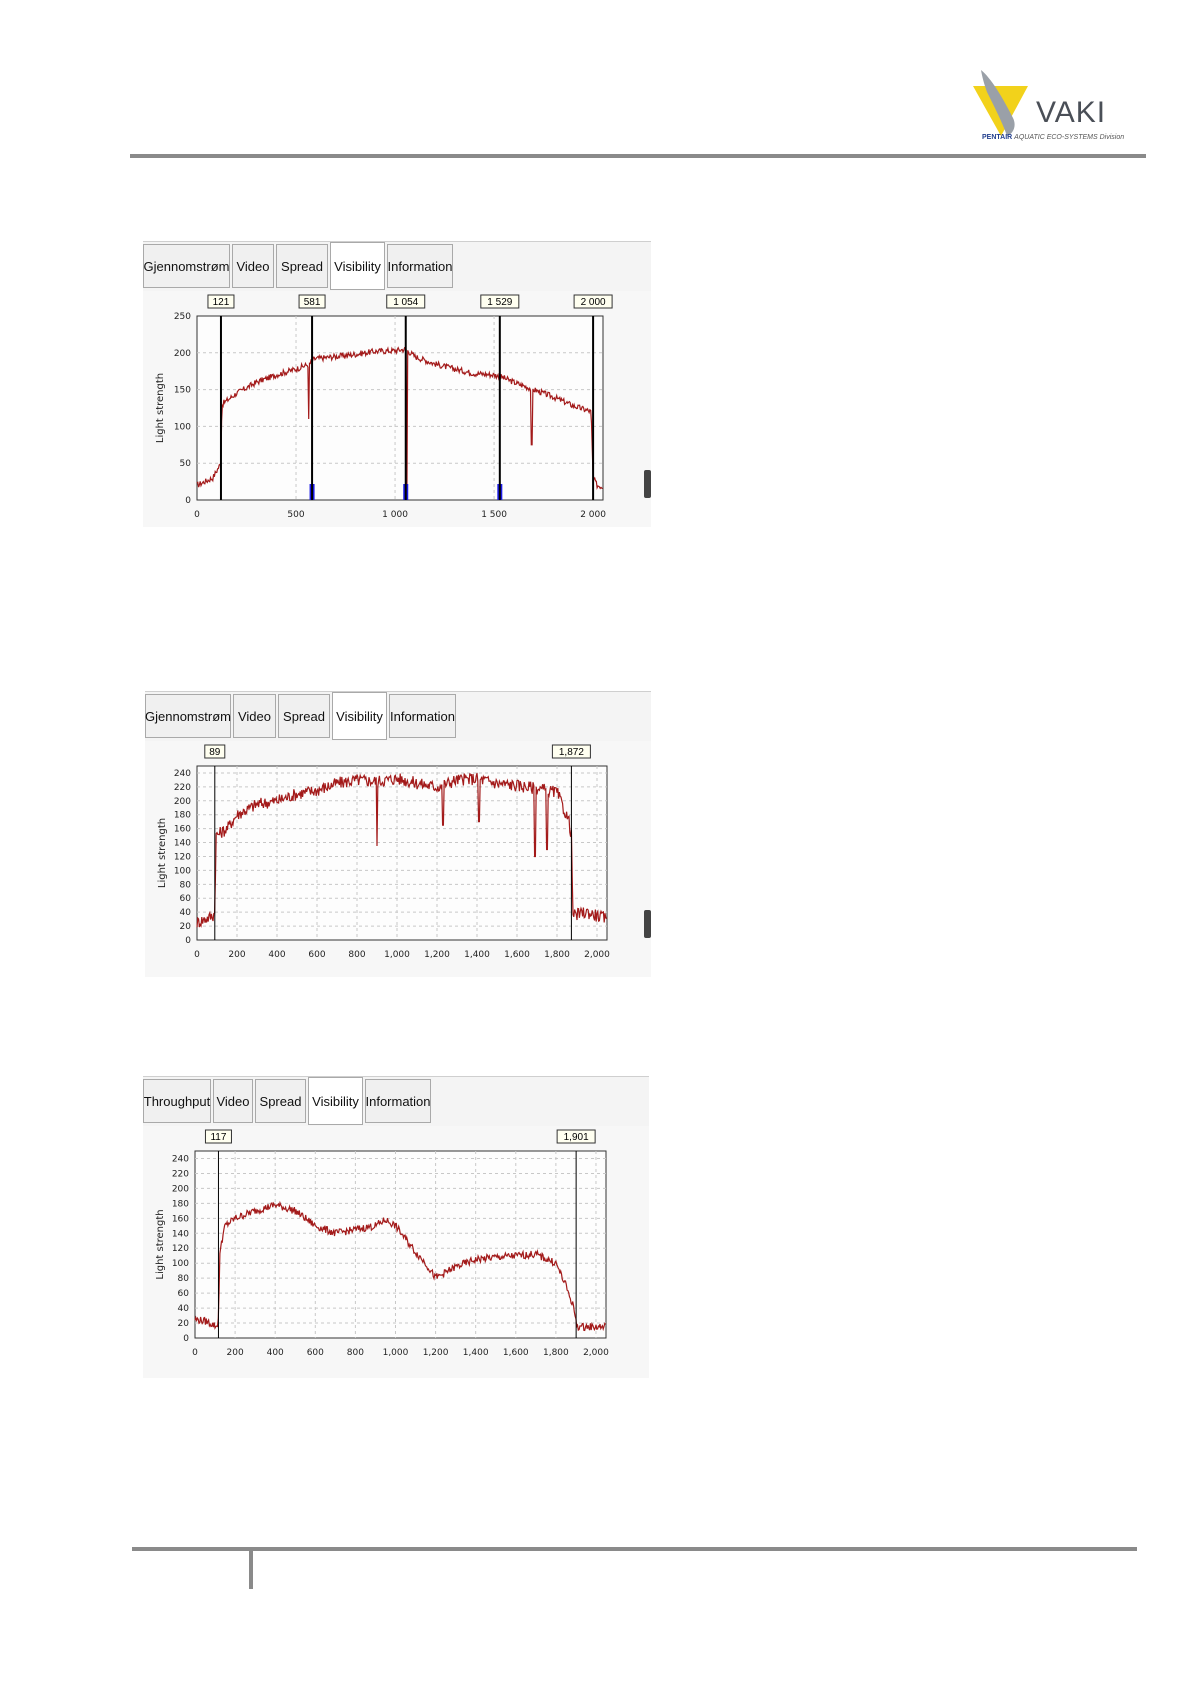  I want to click on marker-tag-label: 1,901, so click(576, 1137).